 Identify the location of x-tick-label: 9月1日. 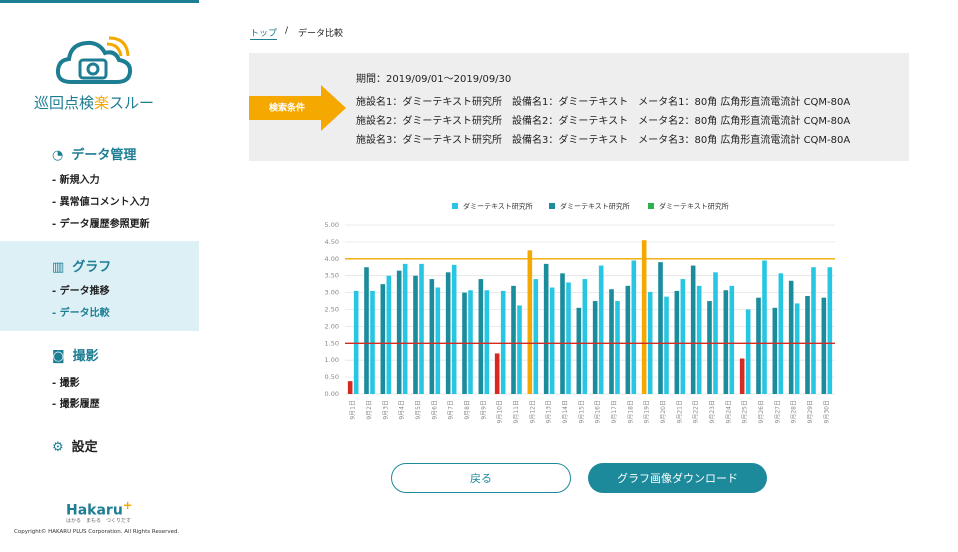
(353, 410).